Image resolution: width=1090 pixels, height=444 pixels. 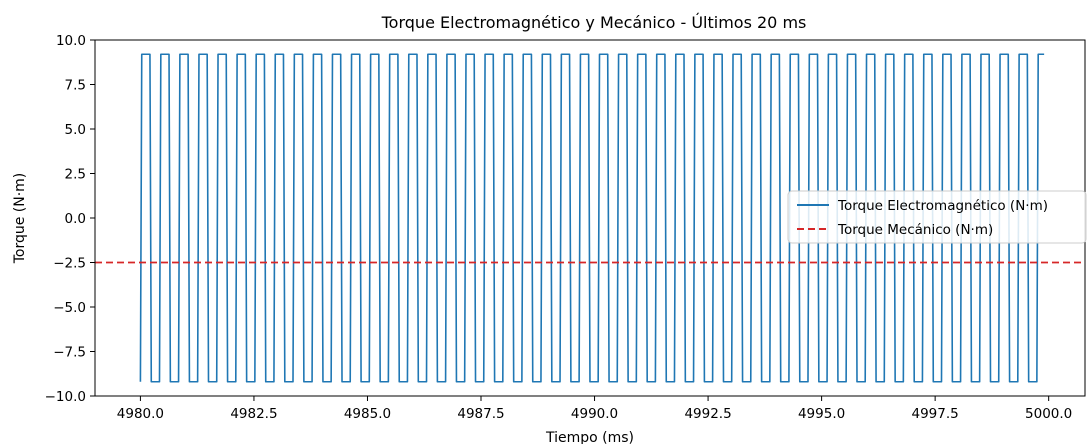 I want to click on x-tick-label: 4985.0, so click(x=367, y=414).